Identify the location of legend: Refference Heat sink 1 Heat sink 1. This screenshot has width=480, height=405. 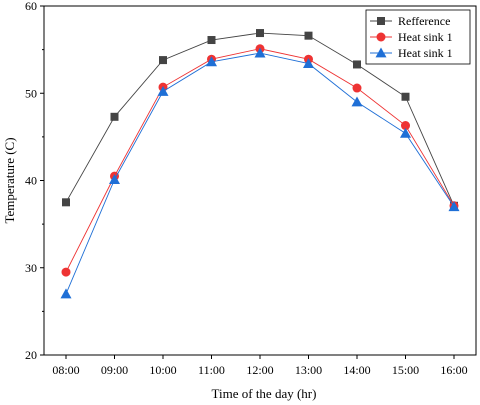
(418, 37).